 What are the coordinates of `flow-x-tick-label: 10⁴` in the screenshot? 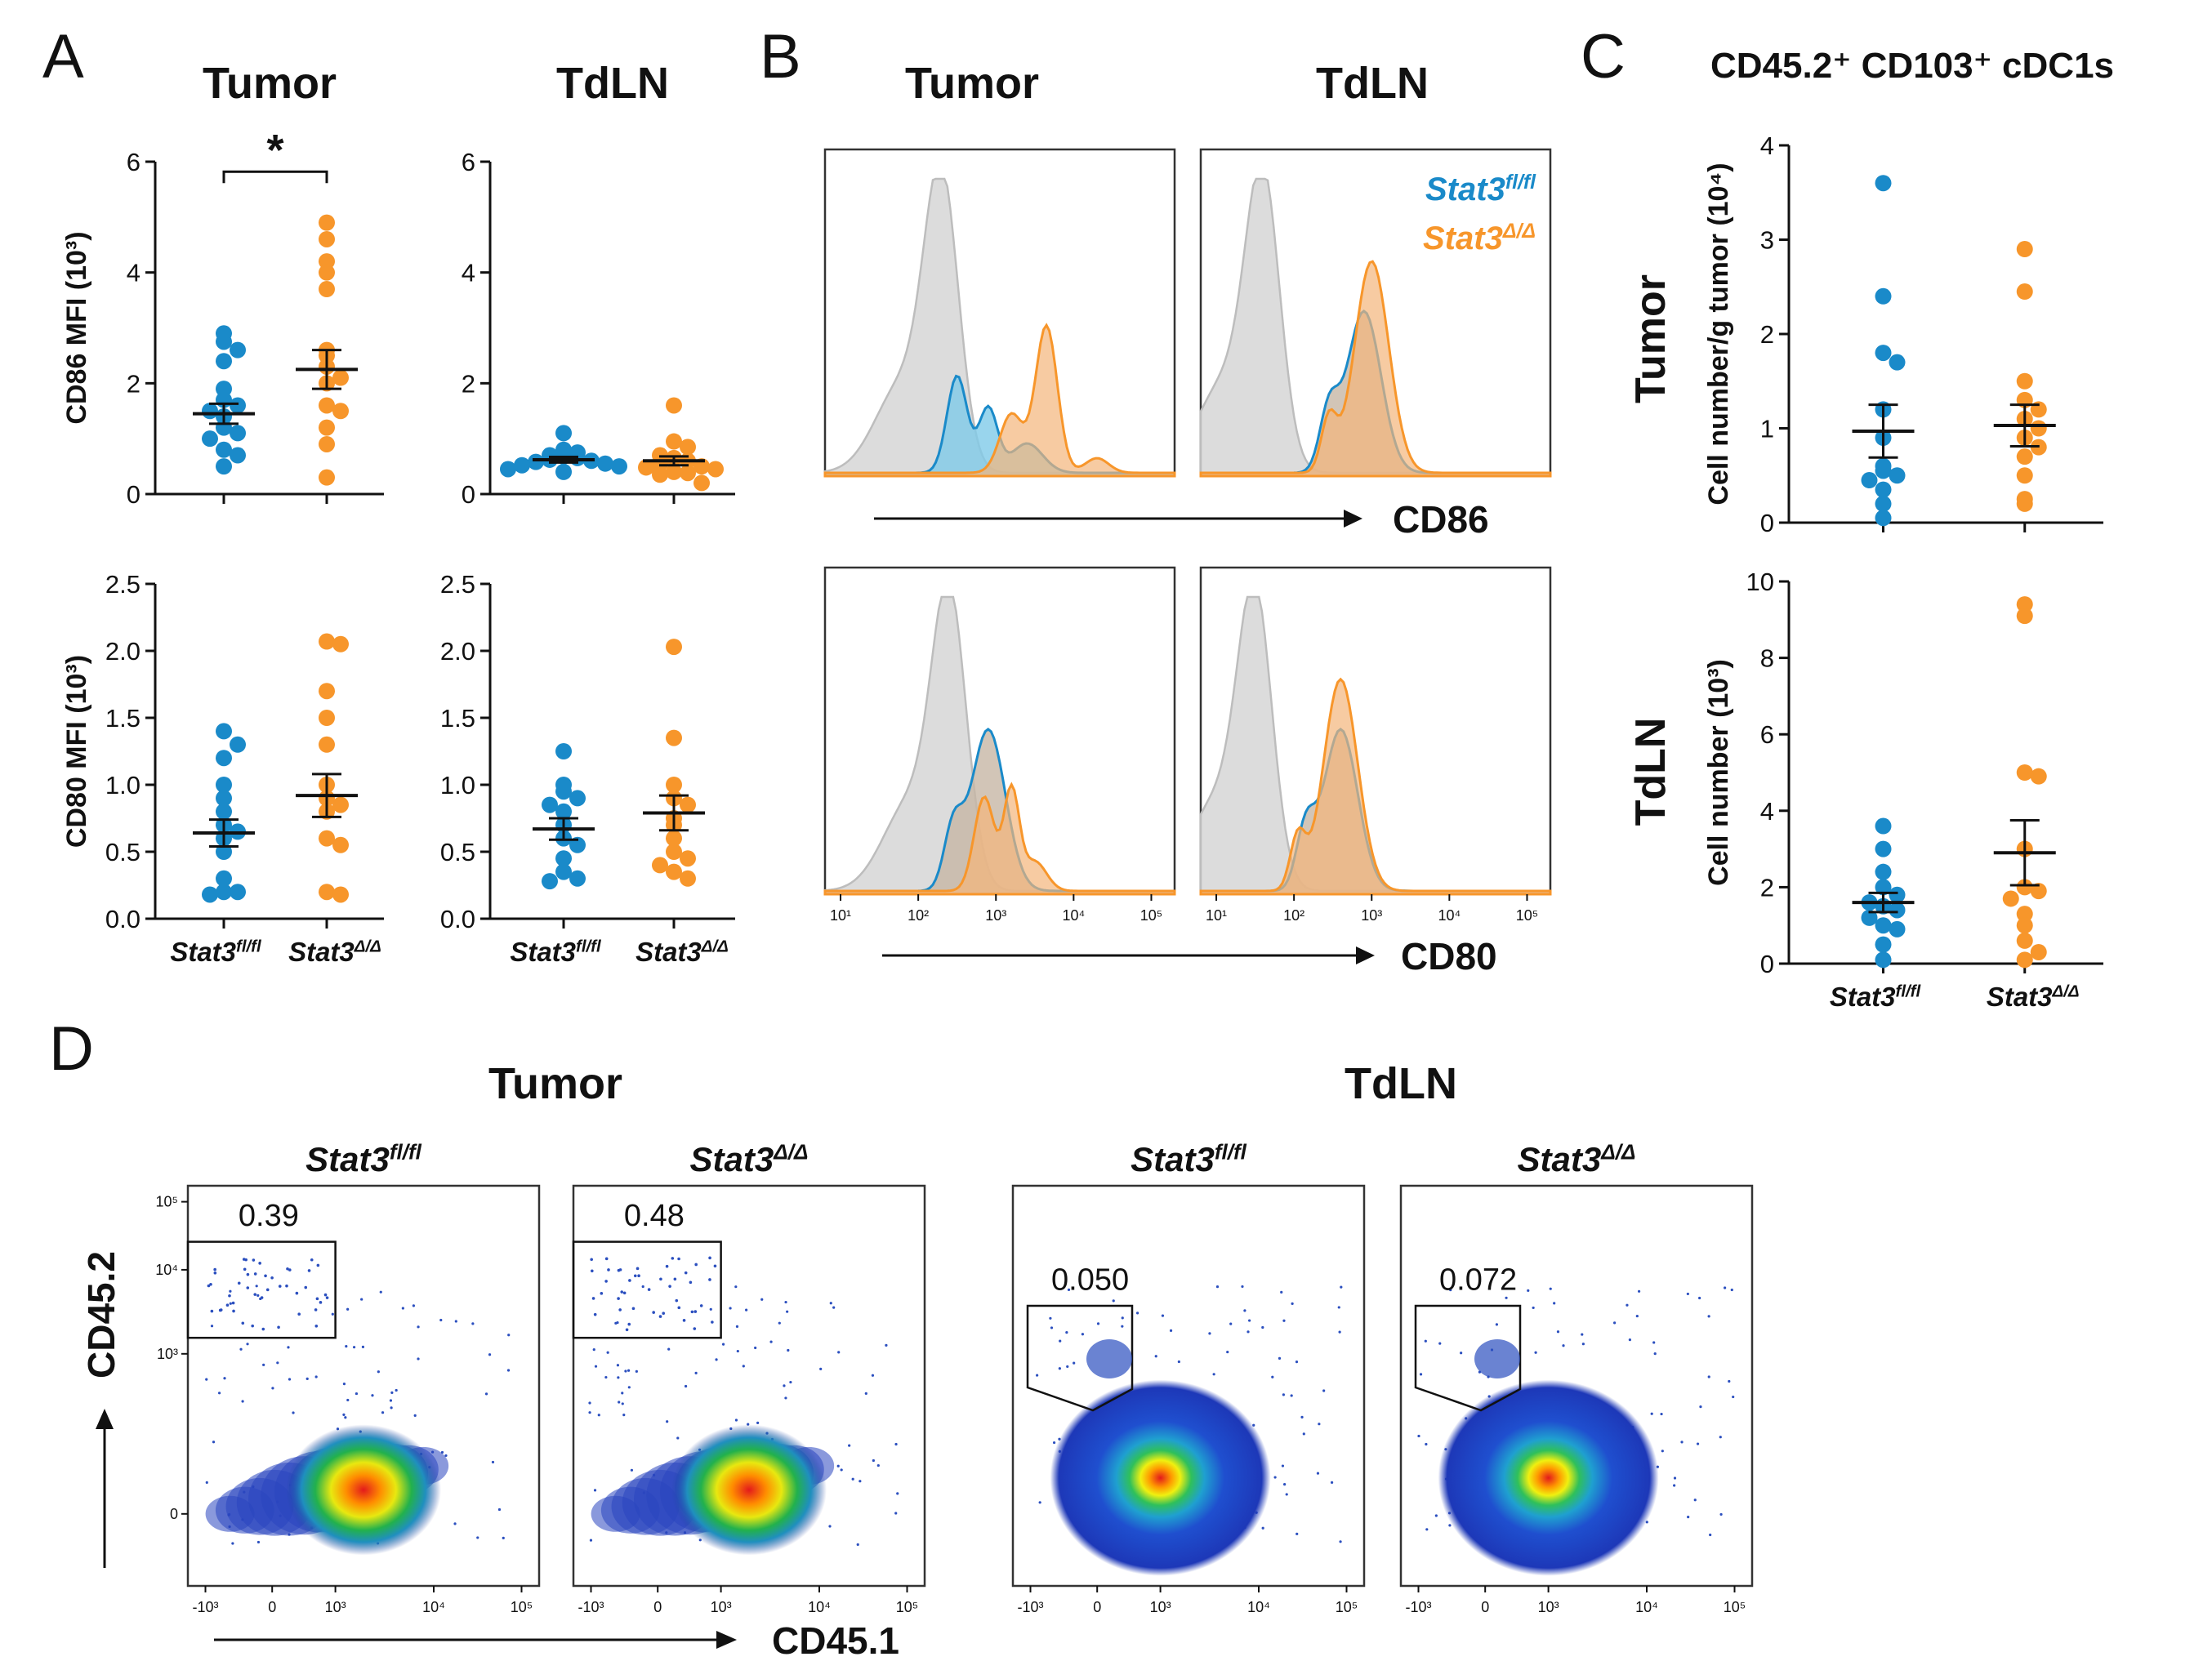 It's located at (819, 1607).